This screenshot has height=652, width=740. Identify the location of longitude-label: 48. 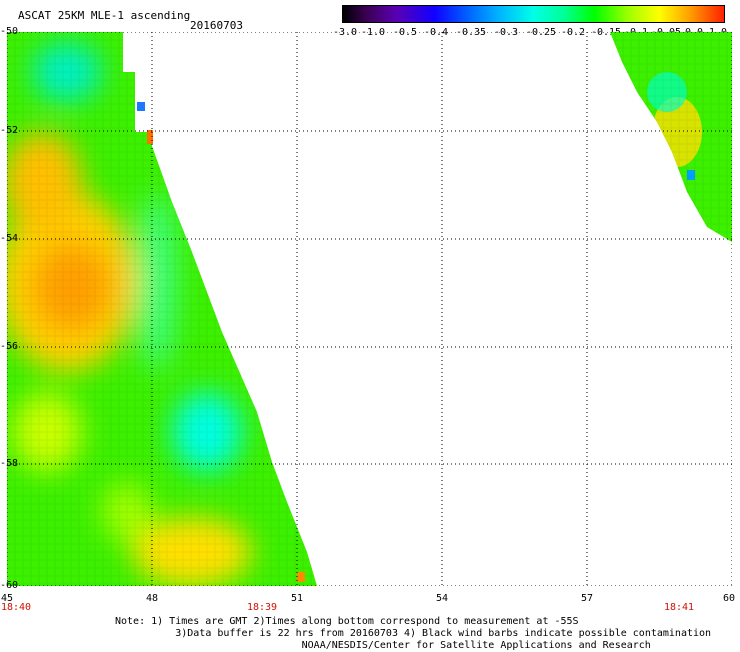
(152, 598).